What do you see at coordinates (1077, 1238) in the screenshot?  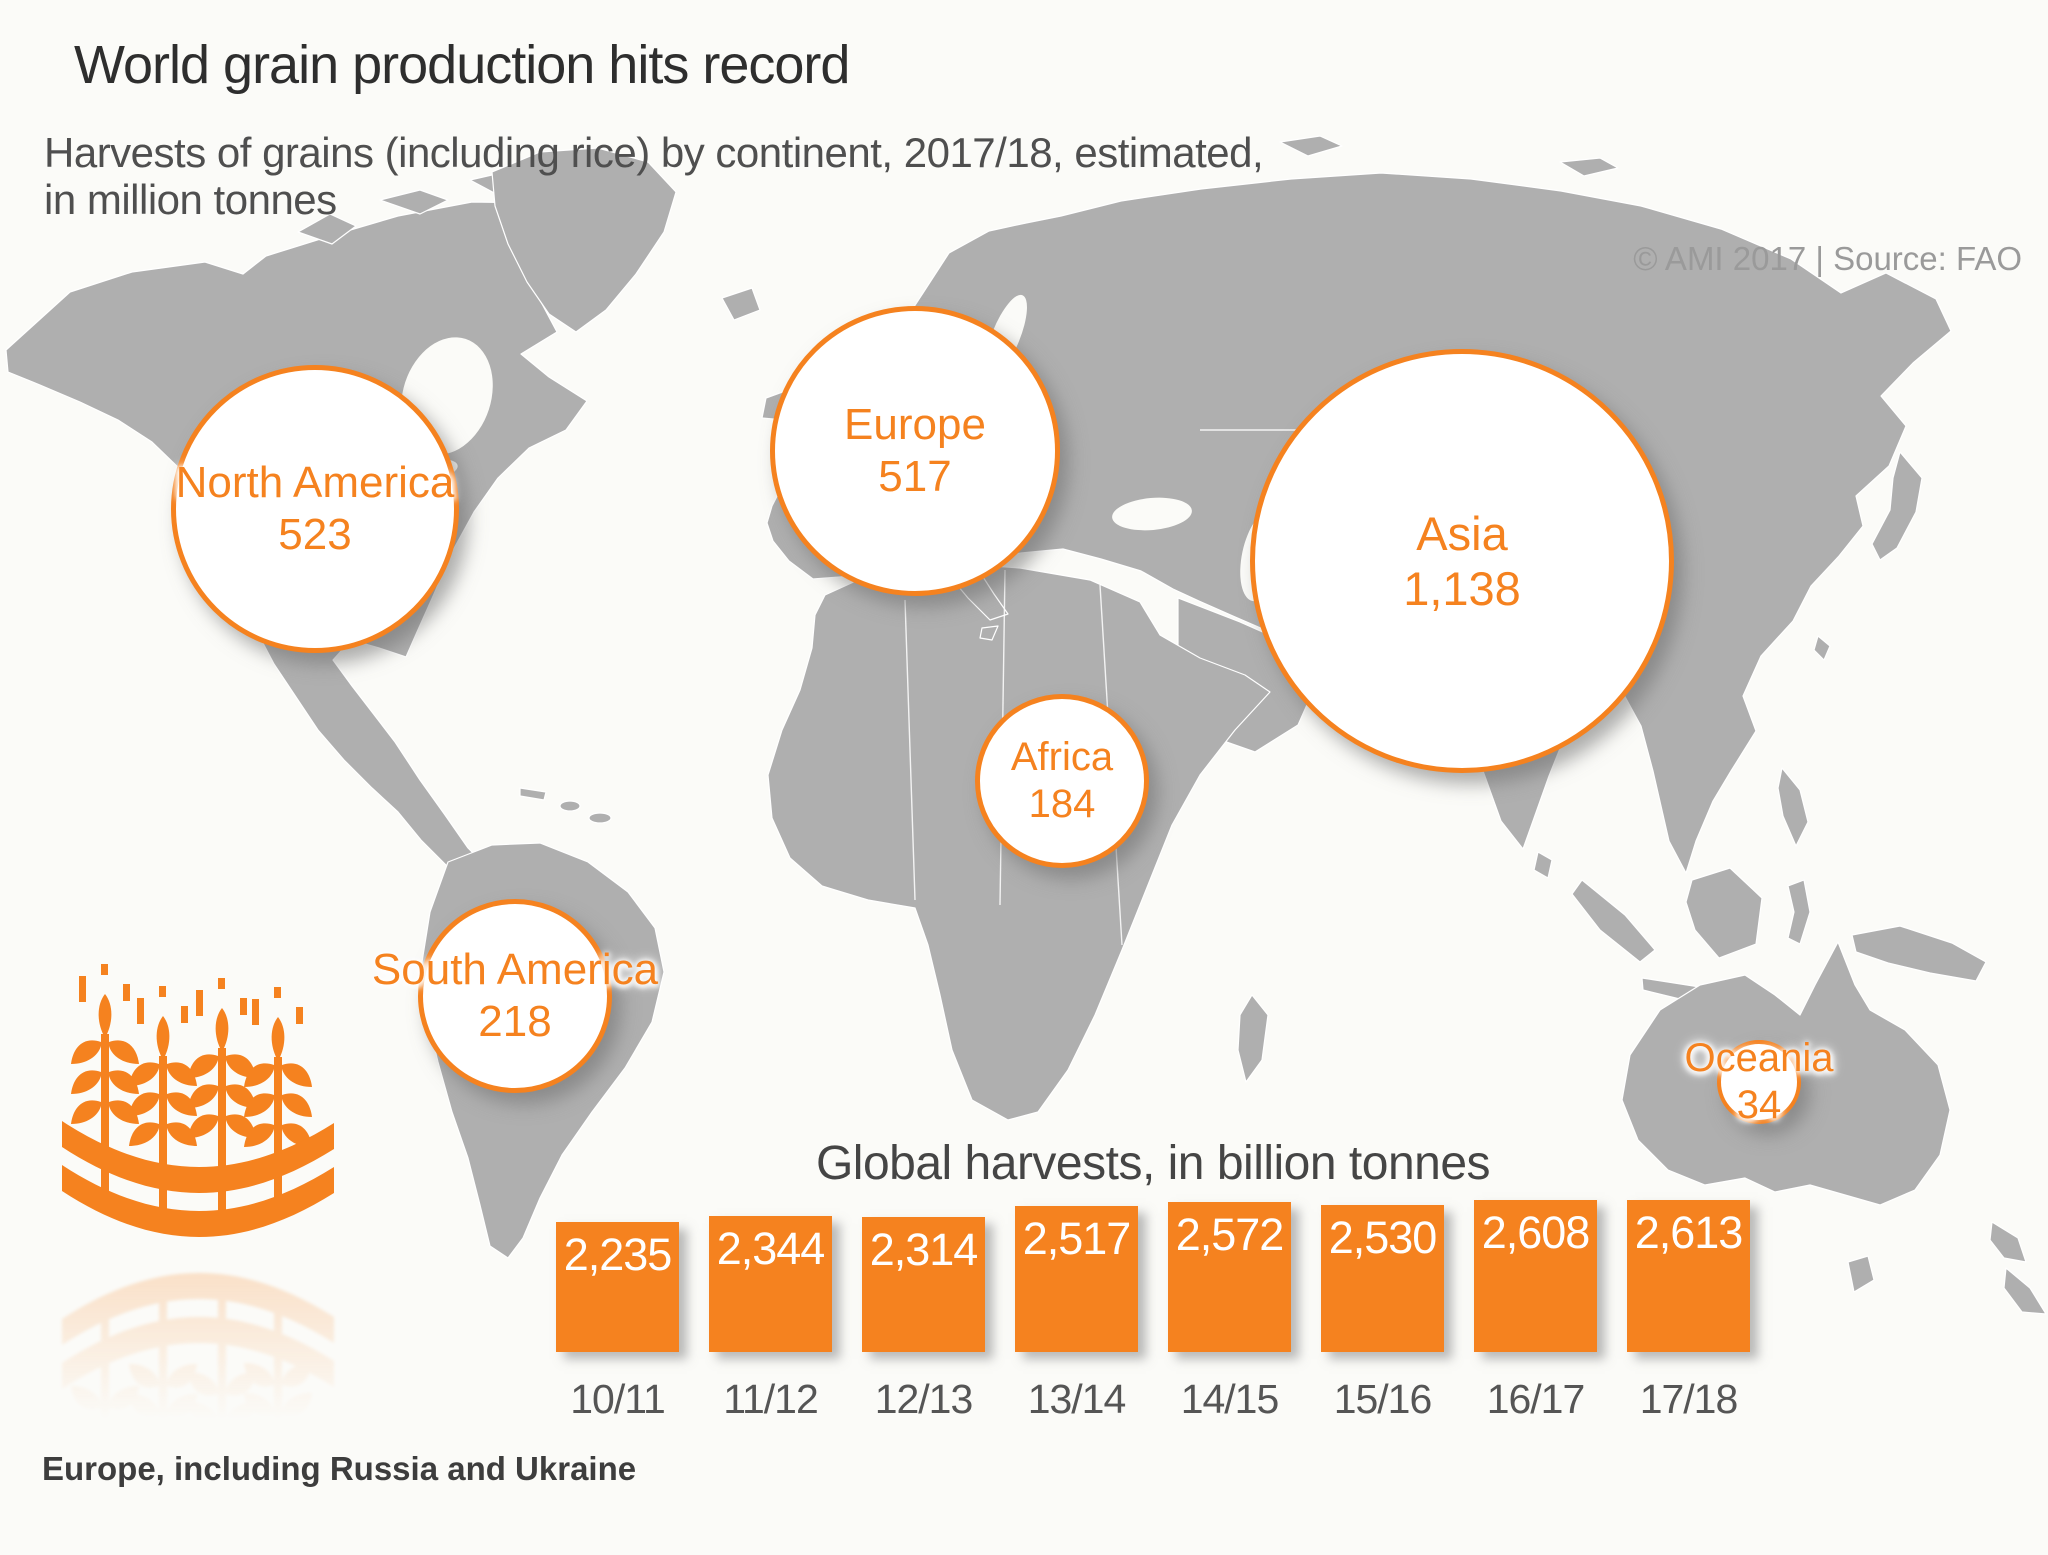 I see `bar-value-label: 2,517` at bounding box center [1077, 1238].